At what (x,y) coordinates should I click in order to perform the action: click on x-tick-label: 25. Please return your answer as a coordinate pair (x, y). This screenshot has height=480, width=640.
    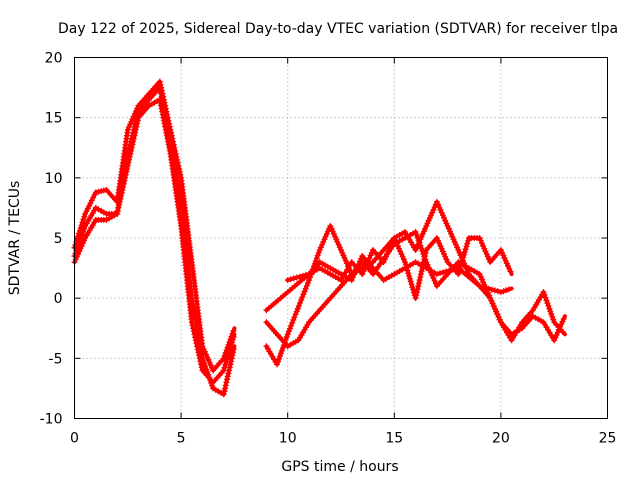
    Looking at the image, I should click on (608, 439).